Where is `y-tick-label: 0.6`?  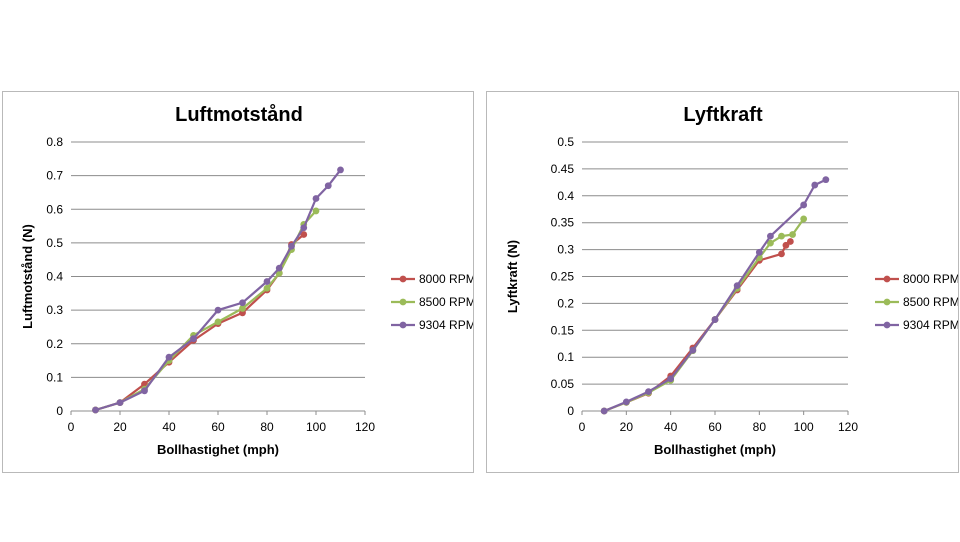
y-tick-label: 0.6 is located at coordinates (54, 209).